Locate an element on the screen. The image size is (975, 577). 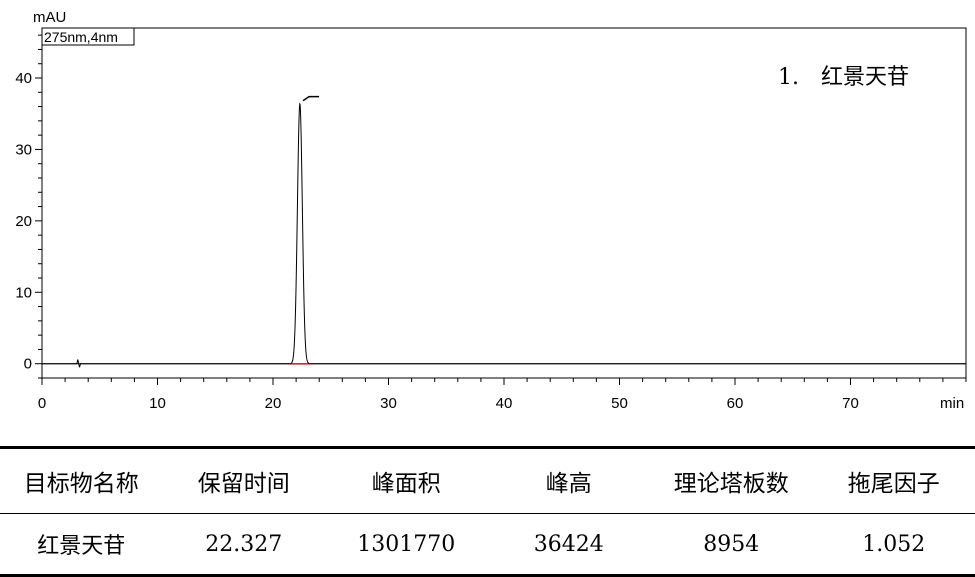
y-tick-label: 40 is located at coordinates (23, 78).